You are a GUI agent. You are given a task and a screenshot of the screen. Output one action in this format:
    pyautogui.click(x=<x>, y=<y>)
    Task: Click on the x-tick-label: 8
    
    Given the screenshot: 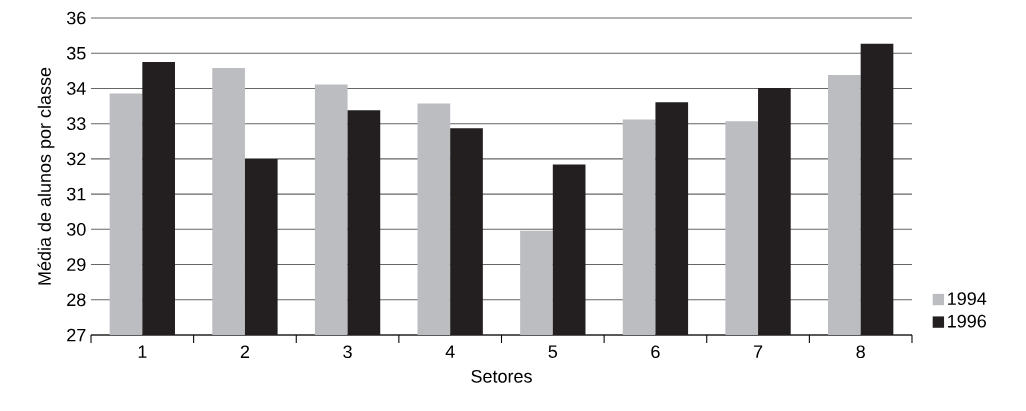 What is the action you would take?
    pyautogui.click(x=860, y=352)
    